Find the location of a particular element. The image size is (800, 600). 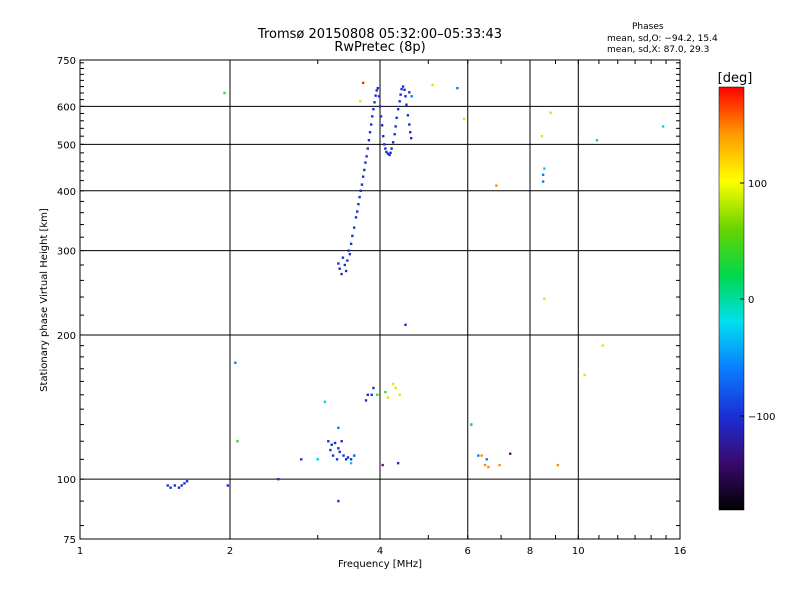

chart-title: Tromsø 20150808 05:32:00–05:33:43 is located at coordinates (380, 34).